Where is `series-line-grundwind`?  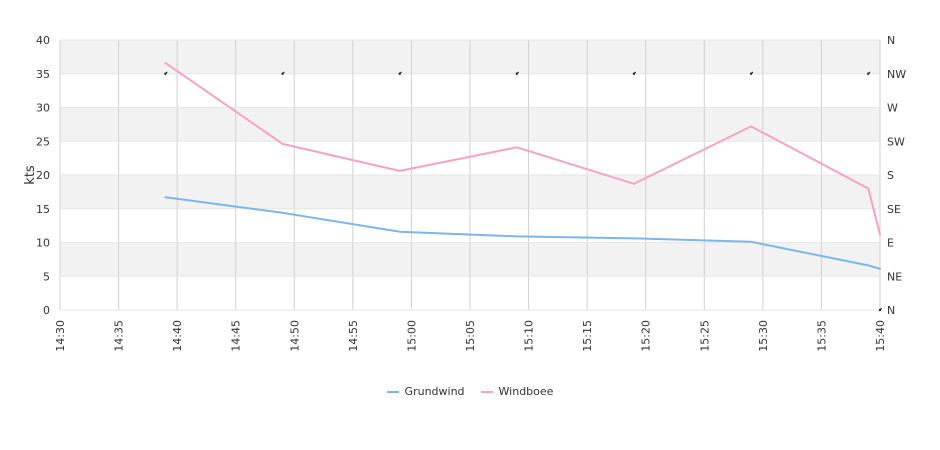 series-line-grundwind is located at coordinates (522, 233).